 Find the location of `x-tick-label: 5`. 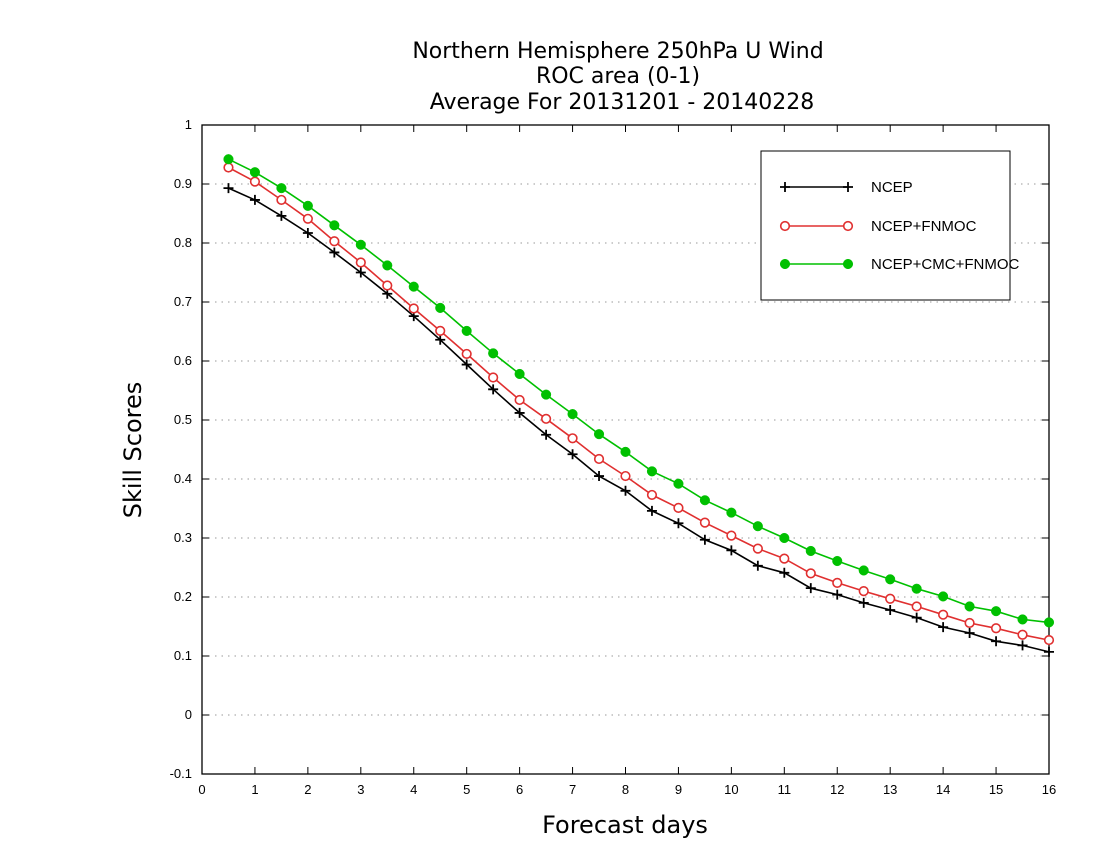

x-tick-label: 5 is located at coordinates (466, 789).